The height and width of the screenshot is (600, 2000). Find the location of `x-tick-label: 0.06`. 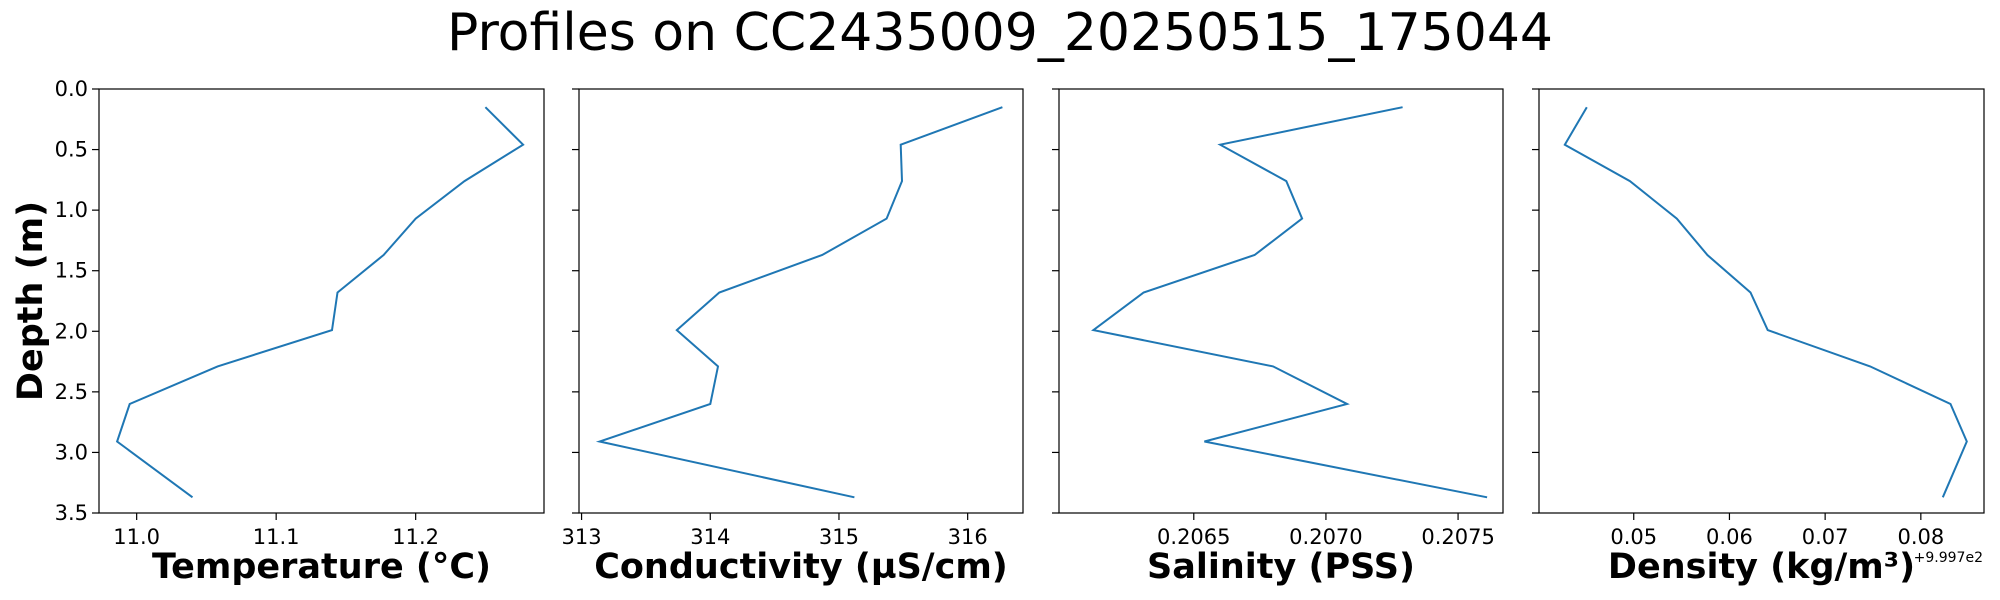

x-tick-label: 0.06 is located at coordinates (1729, 537).